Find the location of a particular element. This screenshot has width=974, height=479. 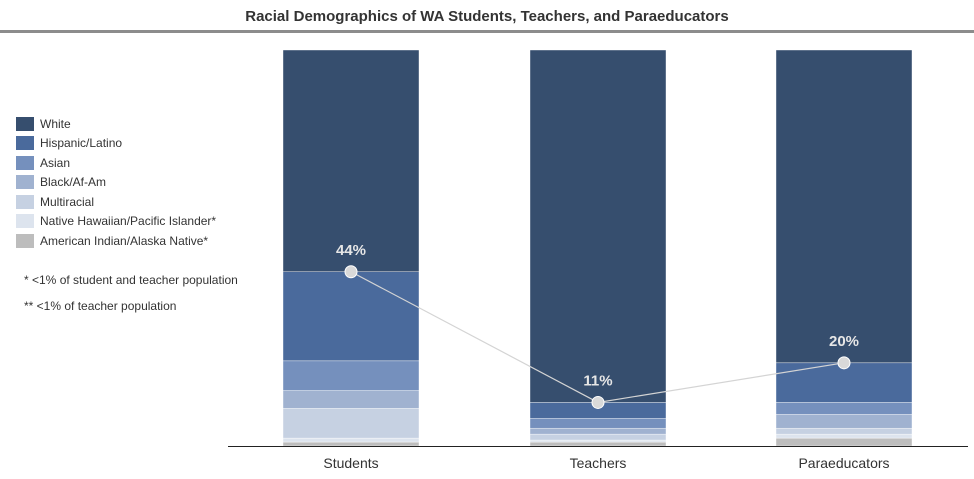

title-divider is located at coordinates (487, 31).